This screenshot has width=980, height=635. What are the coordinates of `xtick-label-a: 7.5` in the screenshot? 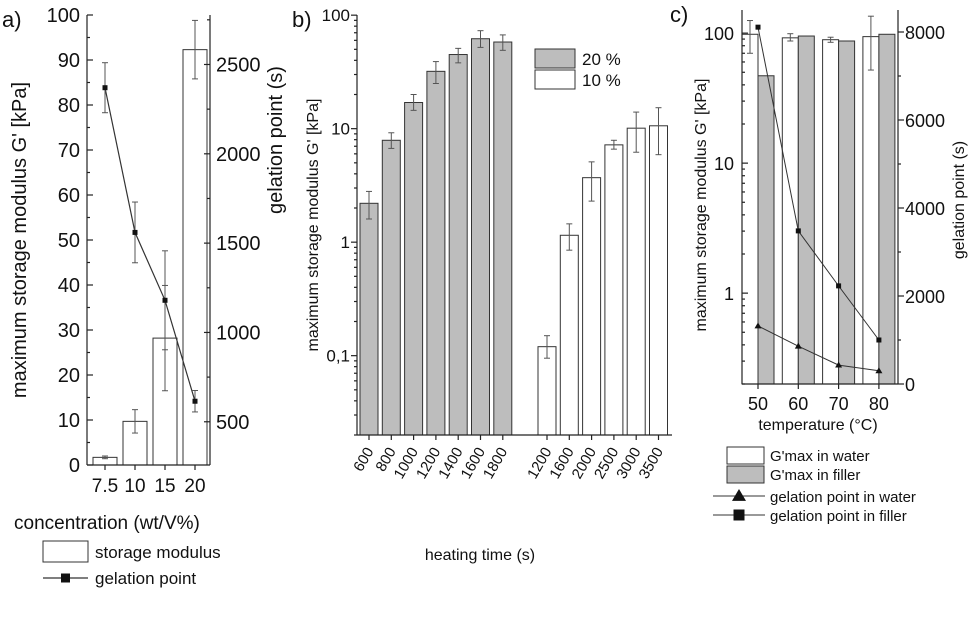 It's located at (105, 486).